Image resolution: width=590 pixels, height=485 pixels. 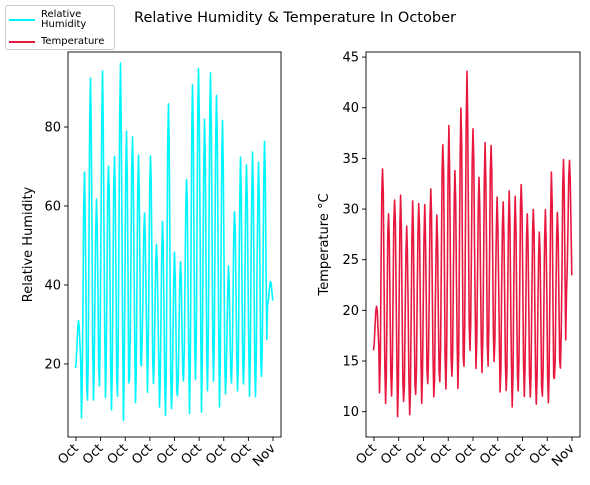 What do you see at coordinates (540, 454) in the screenshot?
I see `x-tick-label-1-7: Oct` at bounding box center [540, 454].